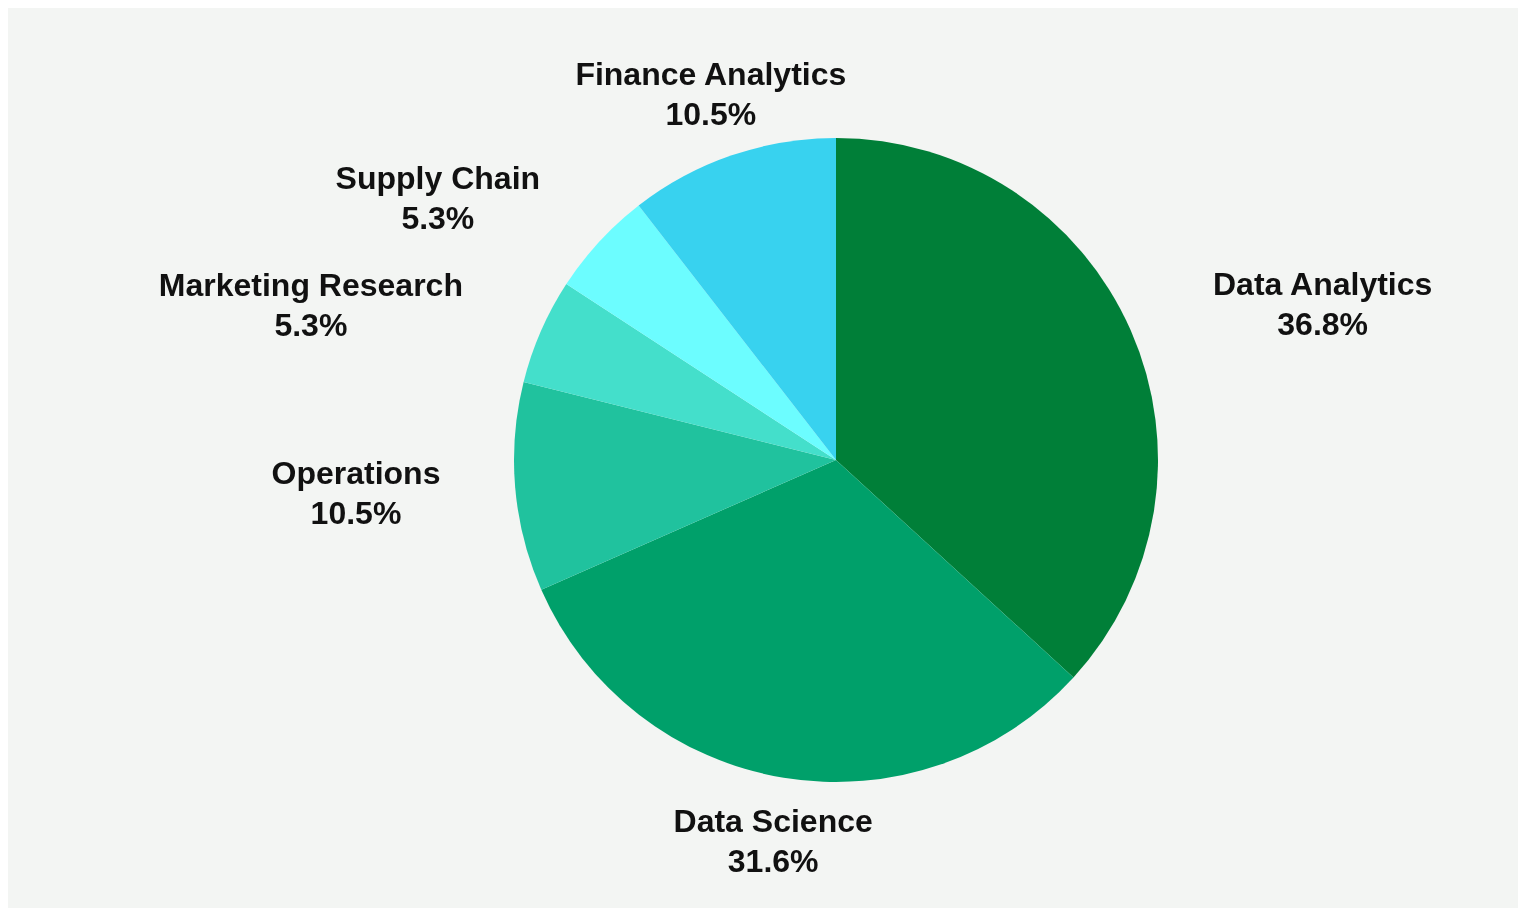 This screenshot has height=915, width=1533. Describe the element at coordinates (773, 861) in the screenshot. I see `data-label: 31.6%` at that location.